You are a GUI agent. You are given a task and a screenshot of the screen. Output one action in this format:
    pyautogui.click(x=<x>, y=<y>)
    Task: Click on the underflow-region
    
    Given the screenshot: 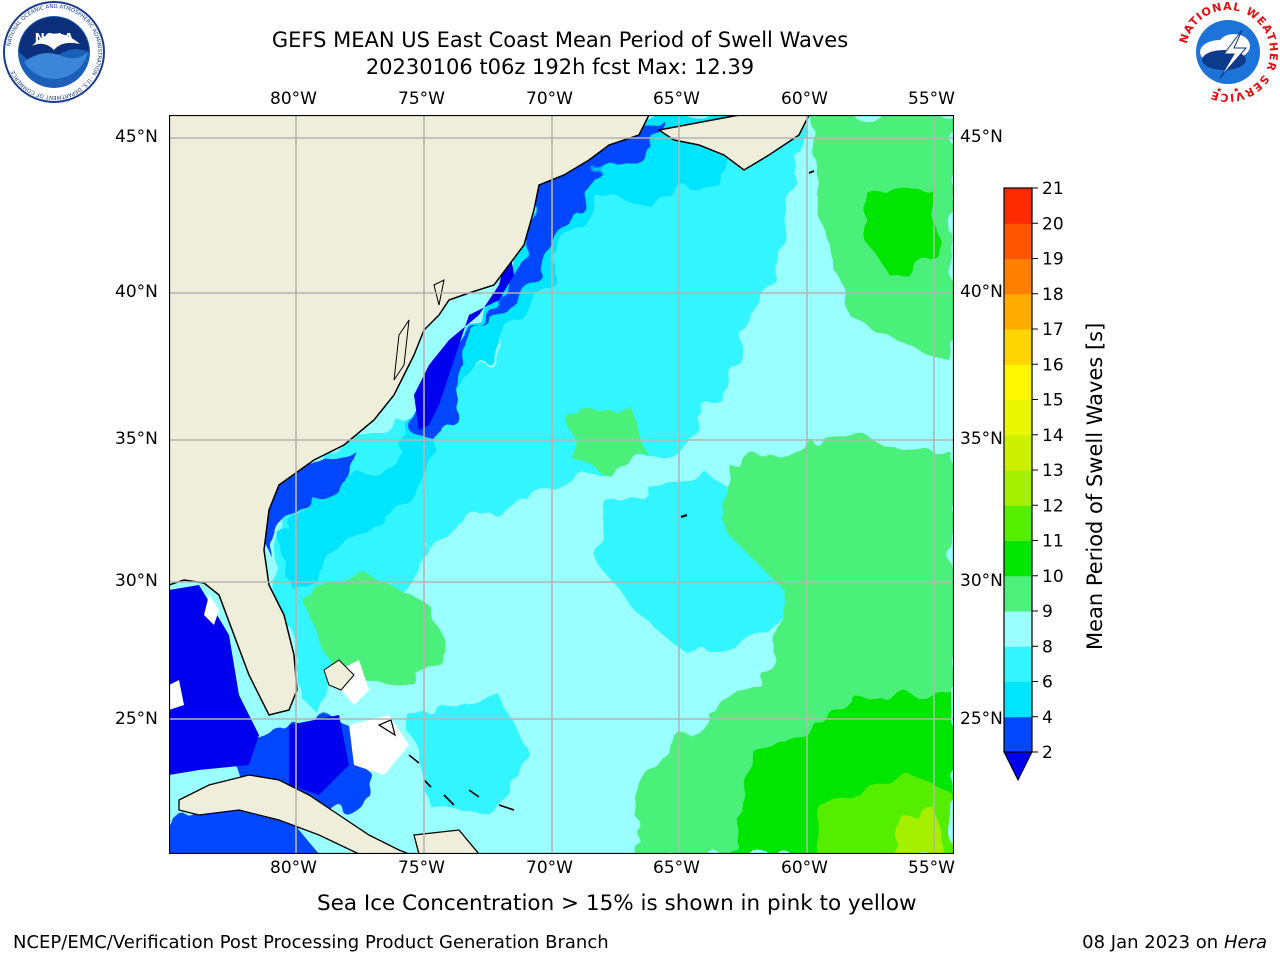 What is the action you would take?
    pyautogui.click(x=464, y=337)
    